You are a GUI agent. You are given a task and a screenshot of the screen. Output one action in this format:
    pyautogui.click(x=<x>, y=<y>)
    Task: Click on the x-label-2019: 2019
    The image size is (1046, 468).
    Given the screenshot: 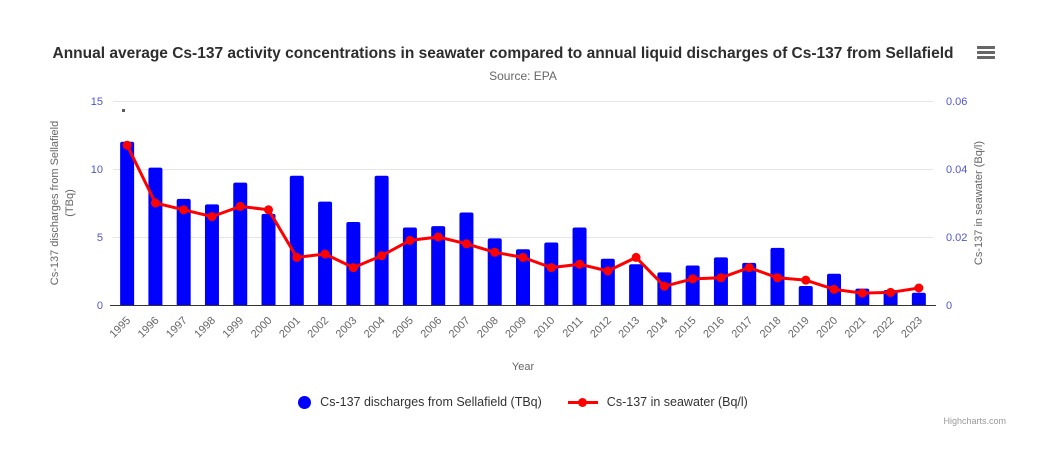 What is the action you would take?
    pyautogui.click(x=799, y=328)
    